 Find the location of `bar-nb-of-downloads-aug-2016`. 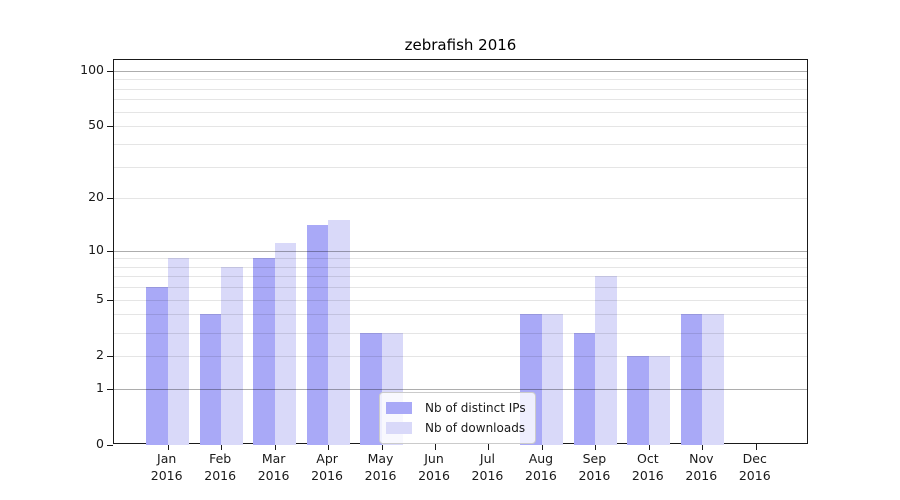

bar-nb-of-downloads-aug-2016 is located at coordinates (552, 379).